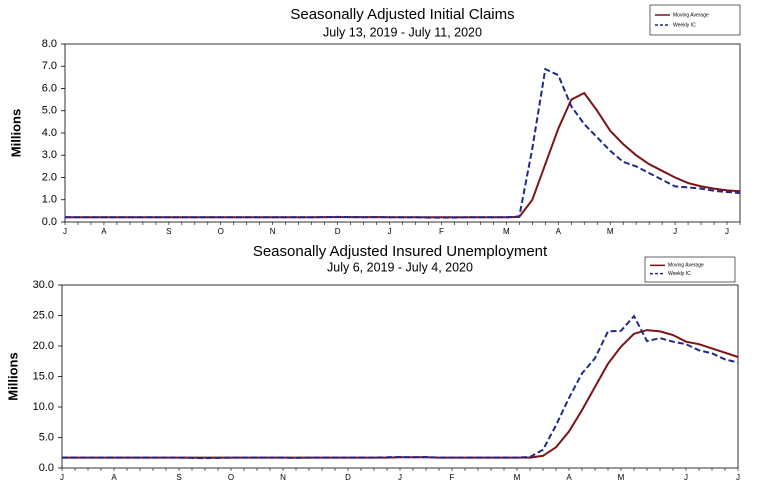 Image resolution: width=760 pixels, height=495 pixels. I want to click on y-tick-label: 6.0, so click(49, 88).